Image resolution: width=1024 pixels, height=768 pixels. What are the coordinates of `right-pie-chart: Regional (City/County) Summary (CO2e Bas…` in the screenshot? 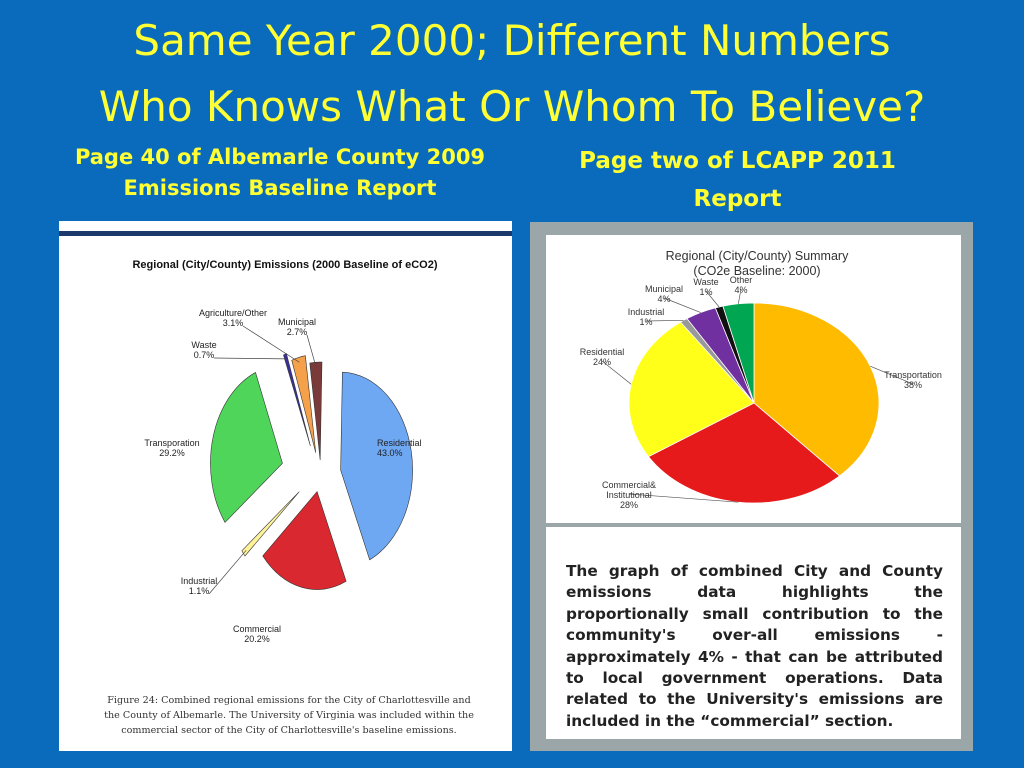 It's located at (761, 379).